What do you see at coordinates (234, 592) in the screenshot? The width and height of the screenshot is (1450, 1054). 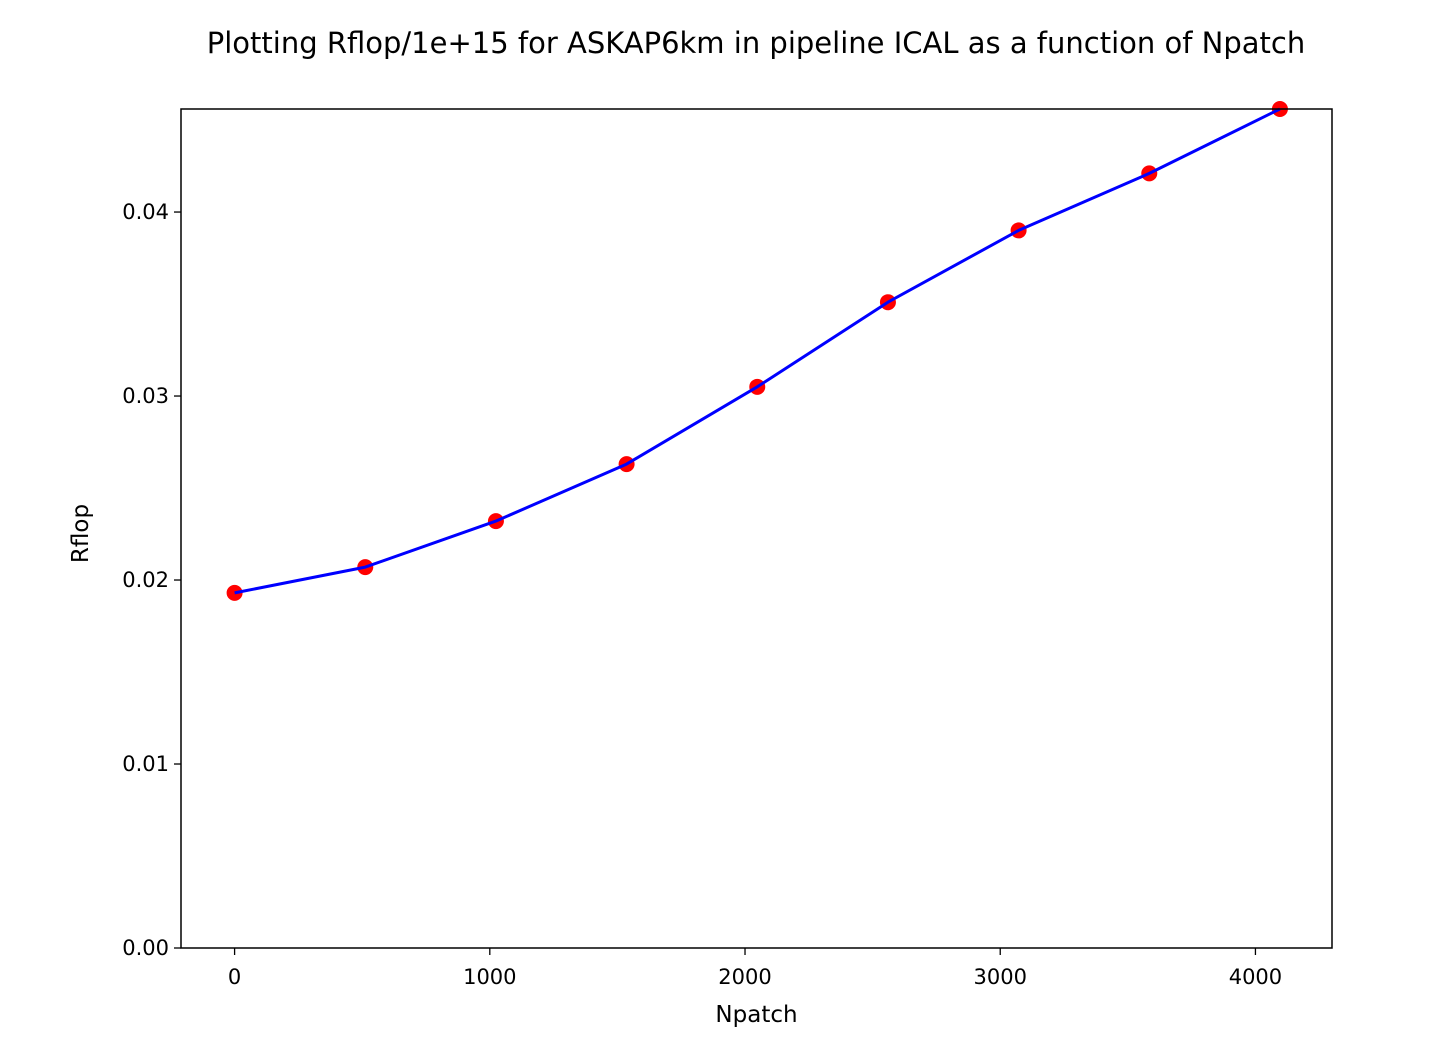 I see `data-point` at bounding box center [234, 592].